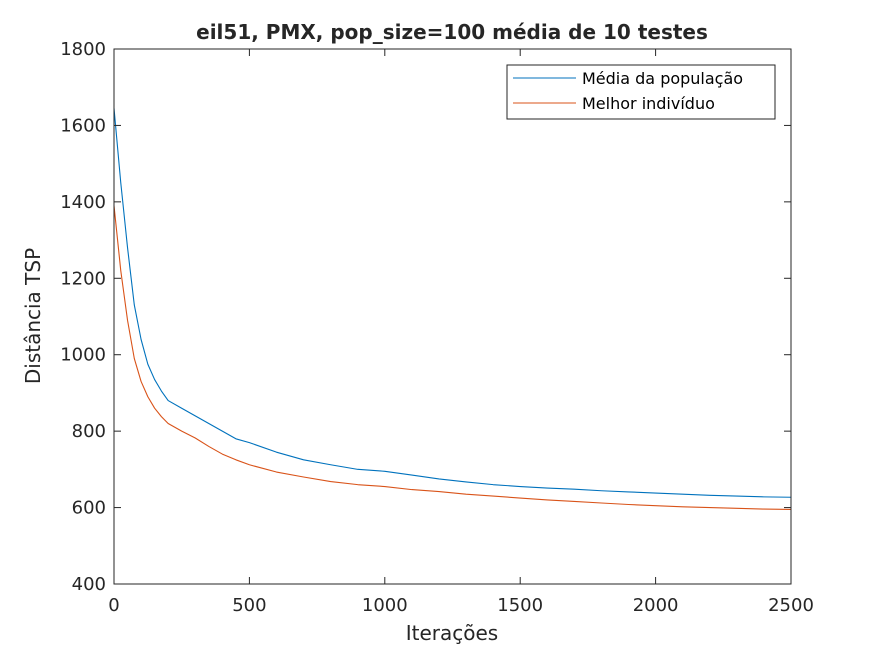 The width and height of the screenshot is (875, 661). Describe the element at coordinates (89, 431) in the screenshot. I see `y-tick-label: 800` at that location.